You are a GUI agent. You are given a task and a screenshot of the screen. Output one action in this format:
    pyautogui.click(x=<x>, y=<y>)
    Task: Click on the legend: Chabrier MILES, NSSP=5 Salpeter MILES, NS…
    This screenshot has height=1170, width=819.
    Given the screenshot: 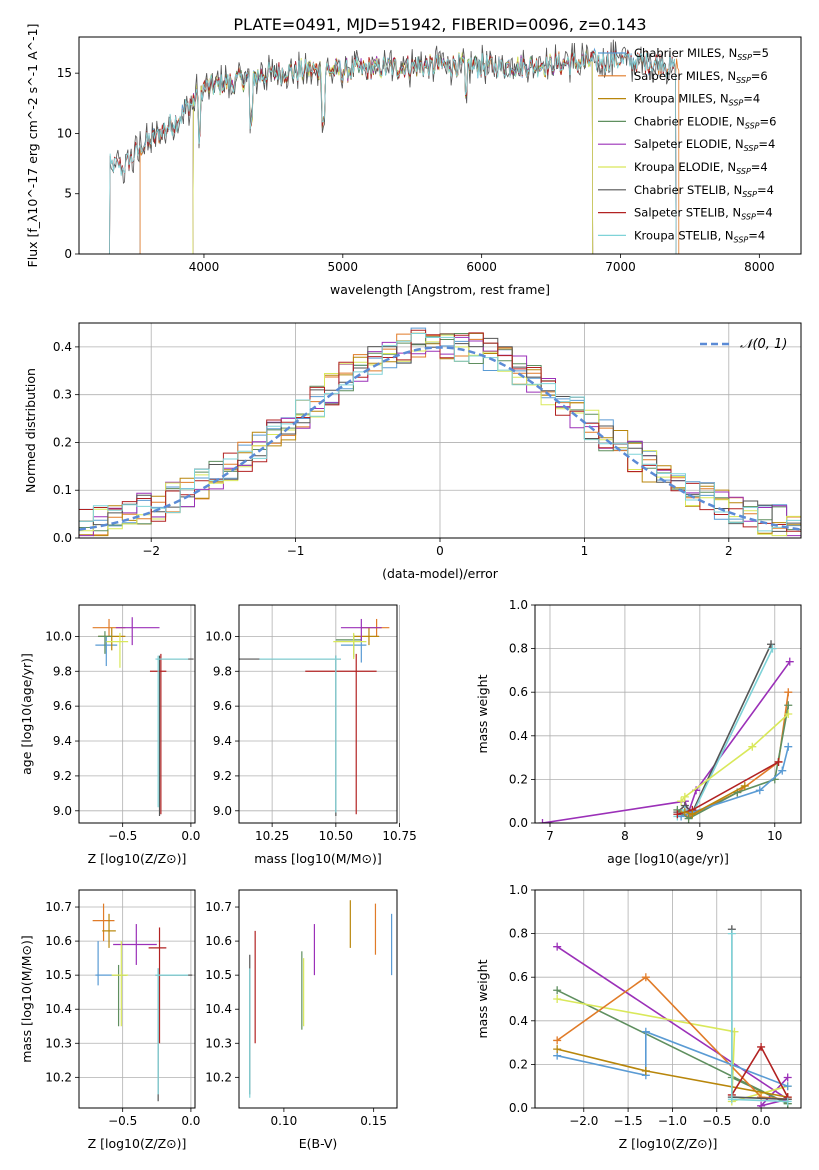 What is the action you would take?
    pyautogui.click(x=687, y=145)
    